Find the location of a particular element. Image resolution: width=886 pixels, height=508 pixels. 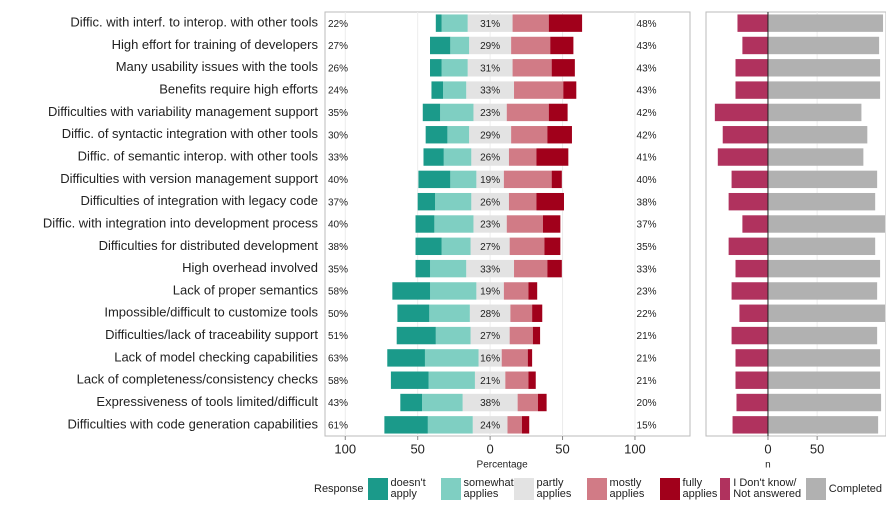

right-total-label: 37% is located at coordinates (647, 225).